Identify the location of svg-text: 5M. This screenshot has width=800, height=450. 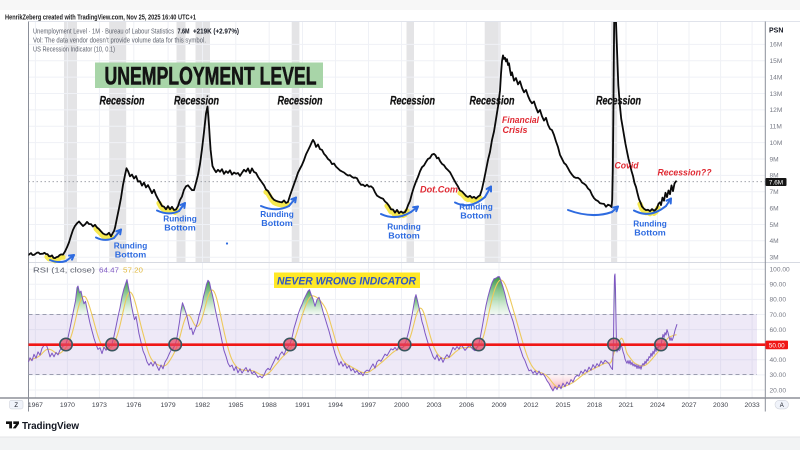
(774, 225).